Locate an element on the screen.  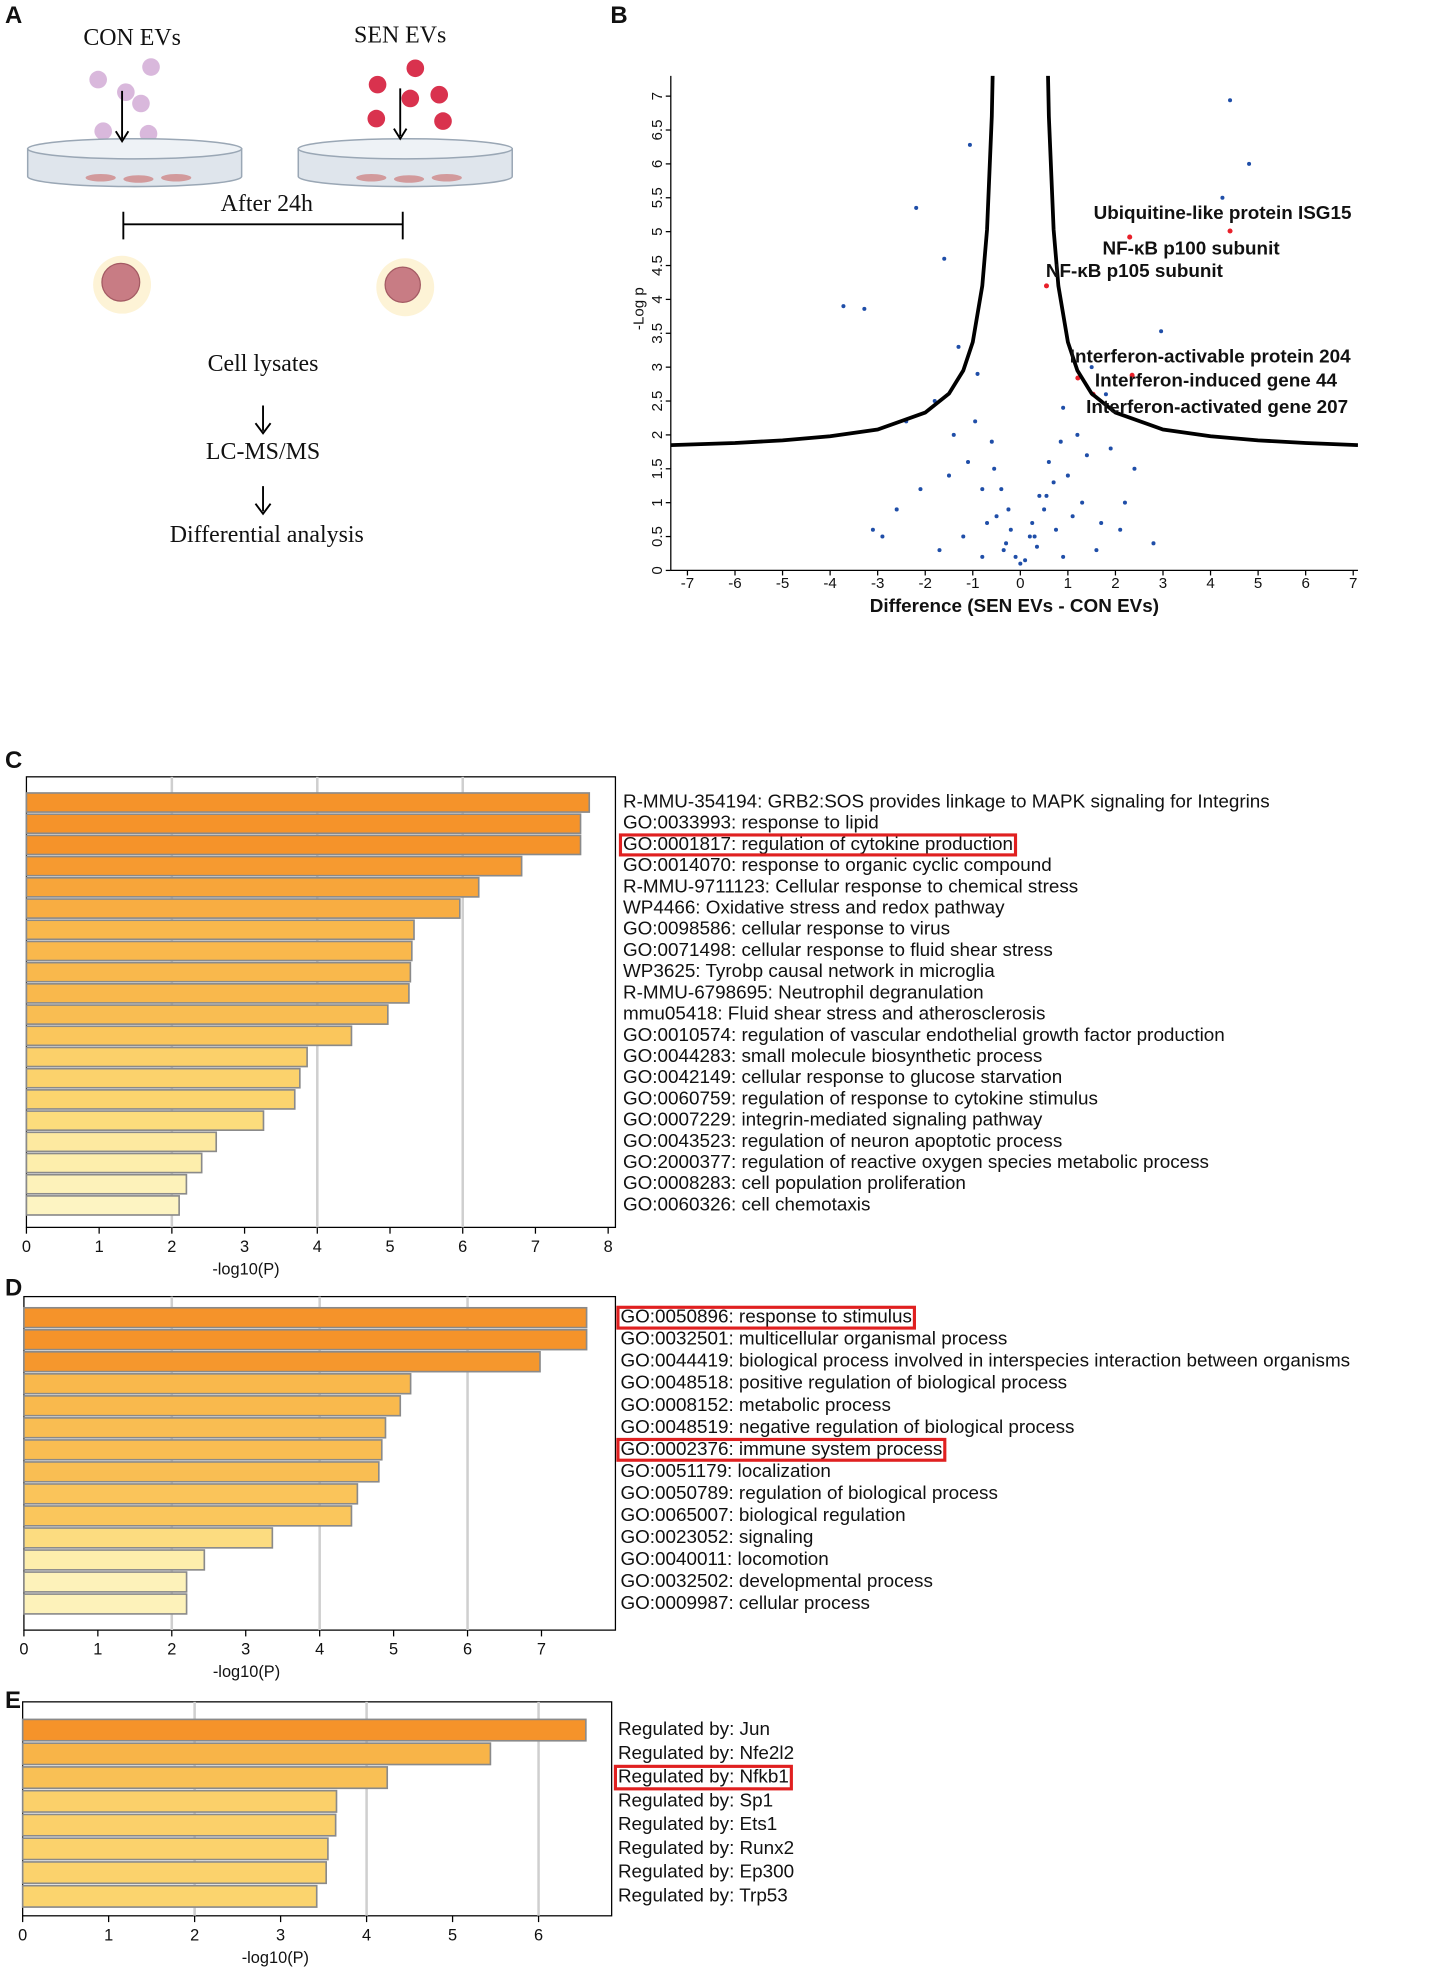
category-label: GO:0065007: biological regulation is located at coordinates (762, 1514).